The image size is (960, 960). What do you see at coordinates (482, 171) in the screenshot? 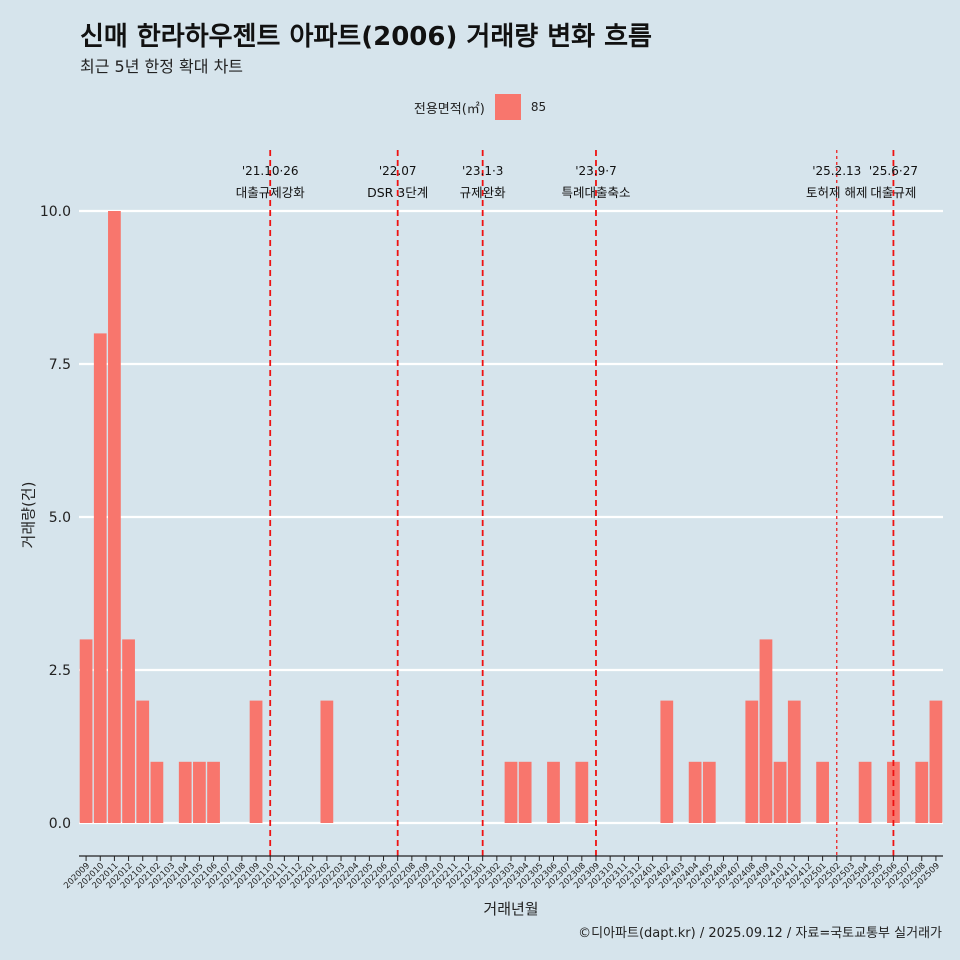
I see `annotation-date: '23.1·3` at bounding box center [482, 171].